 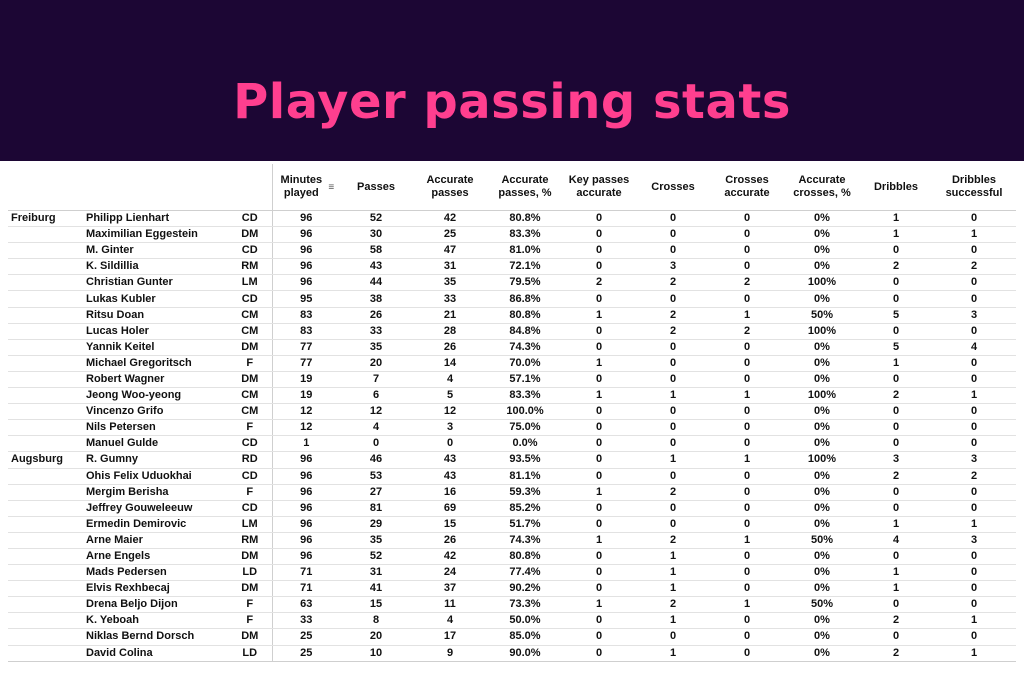 What do you see at coordinates (450, 460) in the screenshot?
I see `accurate-passes-cell: 43` at bounding box center [450, 460].